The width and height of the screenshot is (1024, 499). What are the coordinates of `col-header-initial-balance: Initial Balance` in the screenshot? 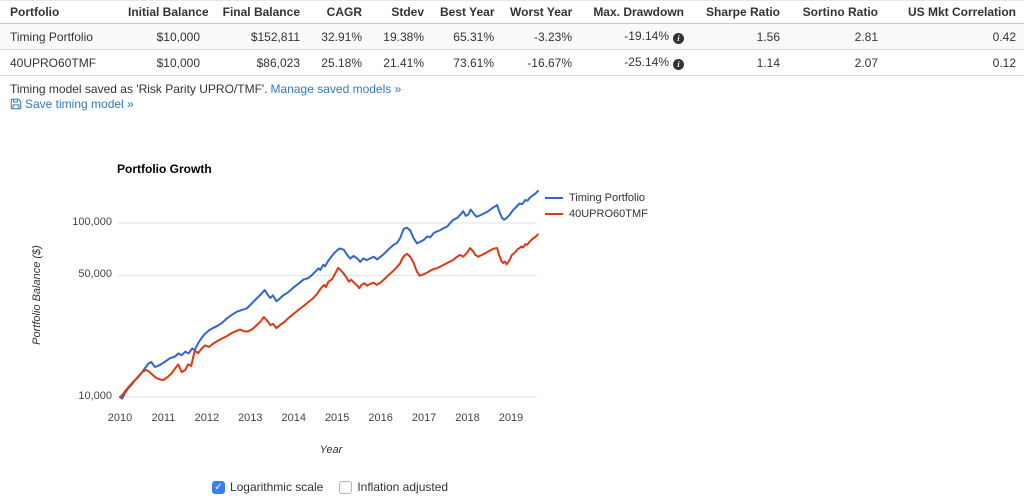 It's located at (164, 12).